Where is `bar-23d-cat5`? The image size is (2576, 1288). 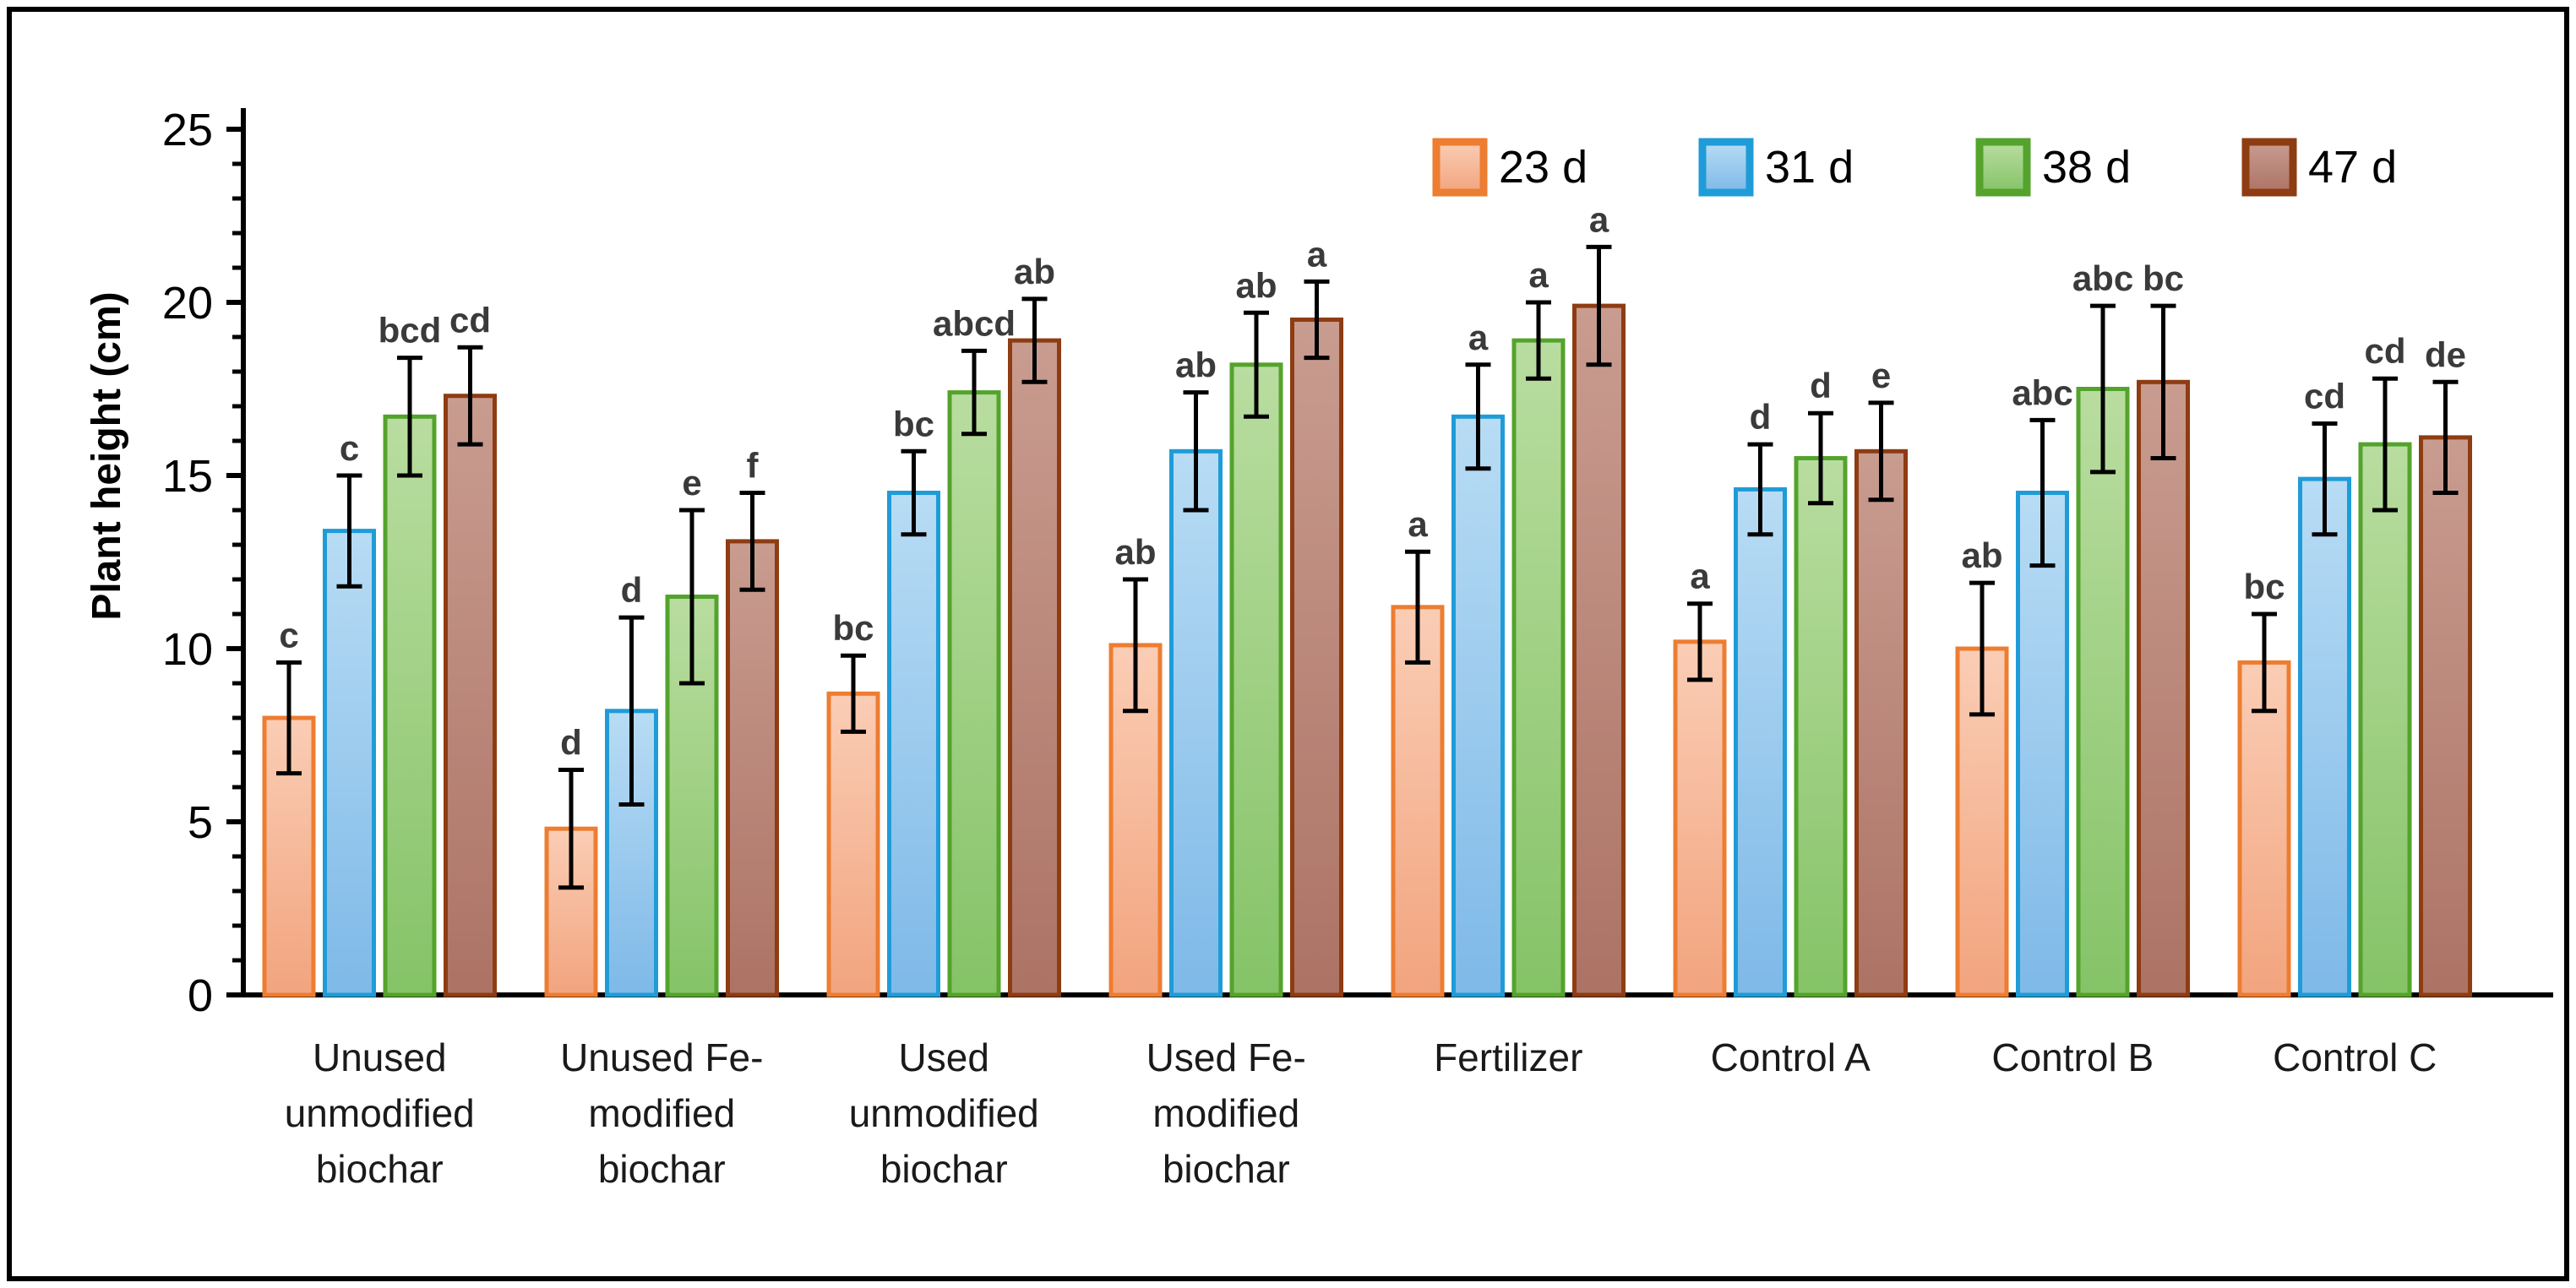
bar-23d-cat5 is located at coordinates (1418, 801).